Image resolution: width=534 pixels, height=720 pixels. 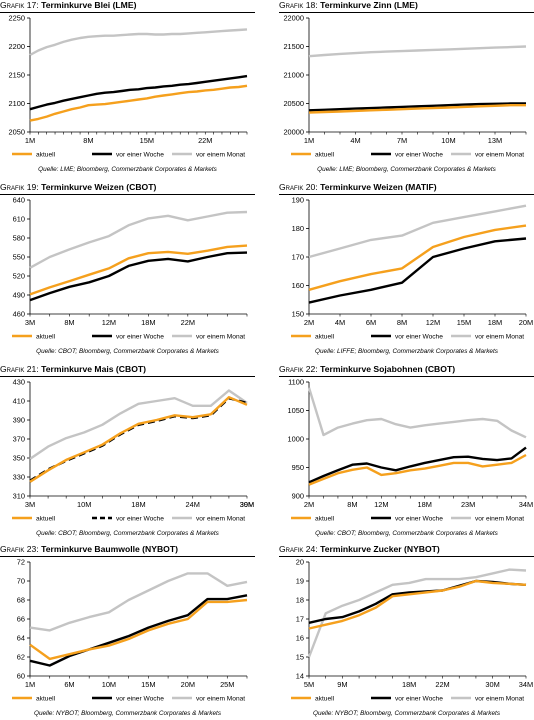 I want to click on y-tick-label: 60, so click(x=21, y=676).